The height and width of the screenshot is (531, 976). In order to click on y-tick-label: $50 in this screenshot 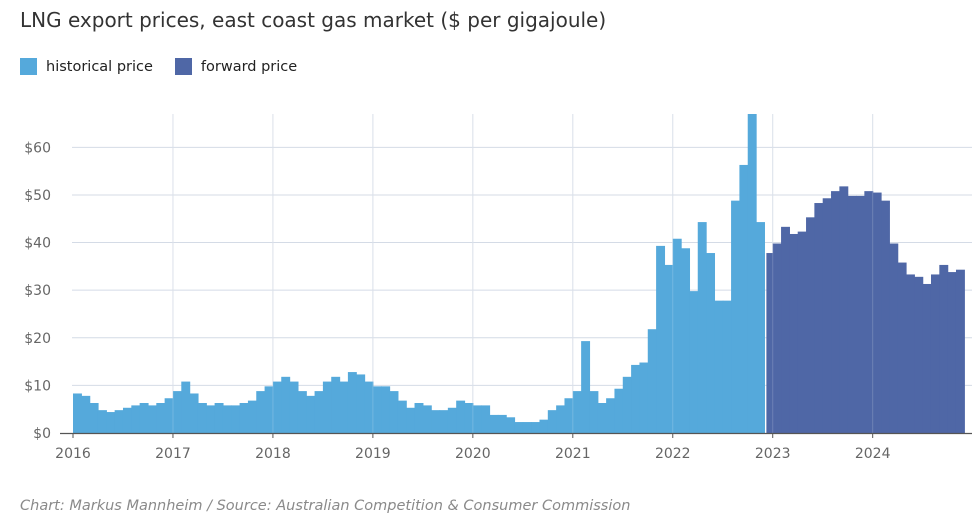, I will do `click(37, 196)`.